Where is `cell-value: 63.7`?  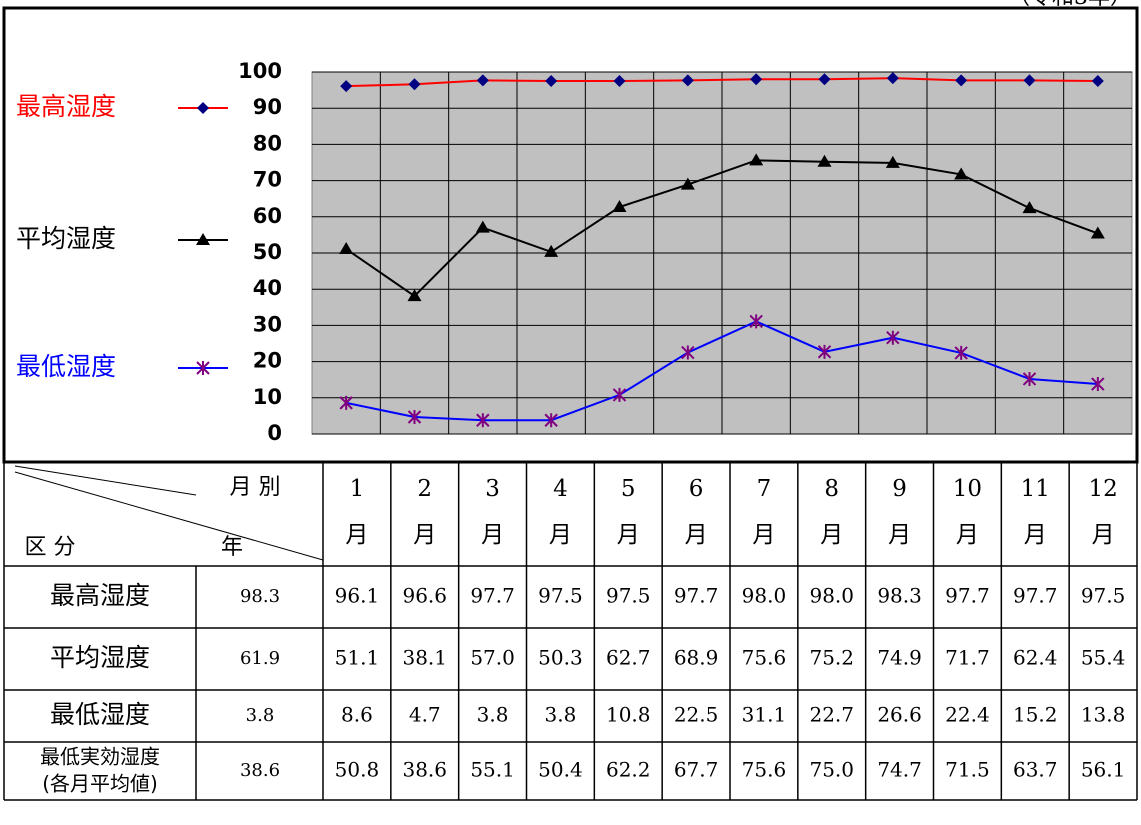
cell-value: 63.7 is located at coordinates (1035, 770).